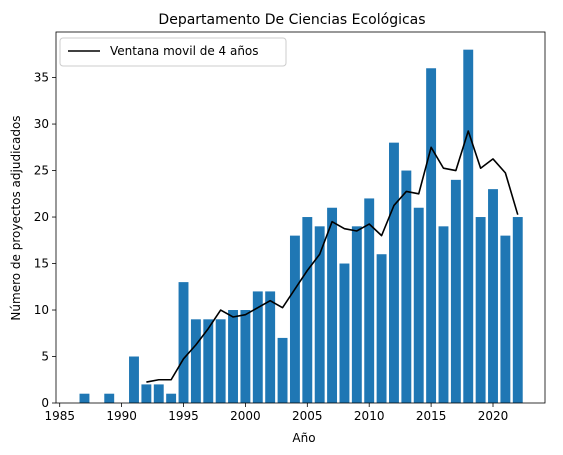  Describe the element at coordinates (146, 393) in the screenshot. I see `bar-1992` at that location.